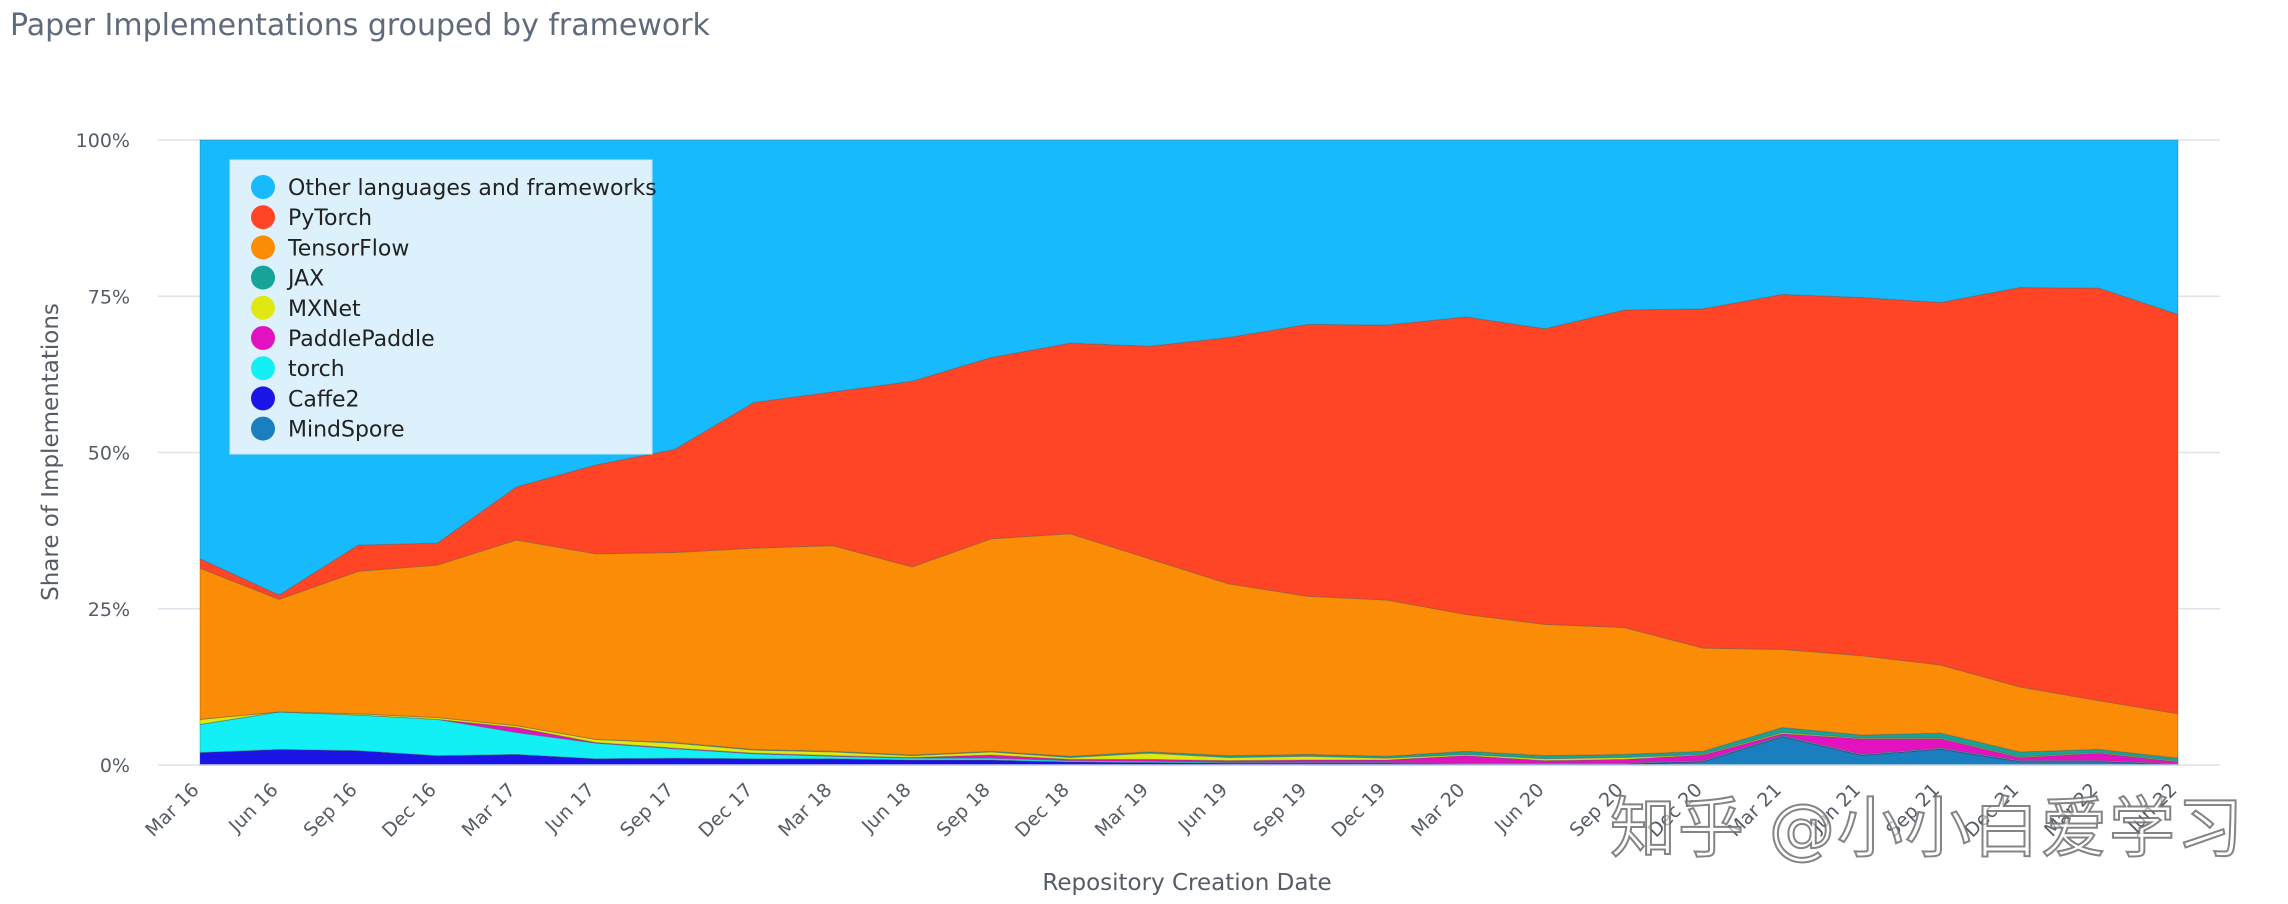 The image size is (2288, 904). Describe the element at coordinates (1519, 808) in the screenshot. I see `x-tick-label: Jun 20` at that location.